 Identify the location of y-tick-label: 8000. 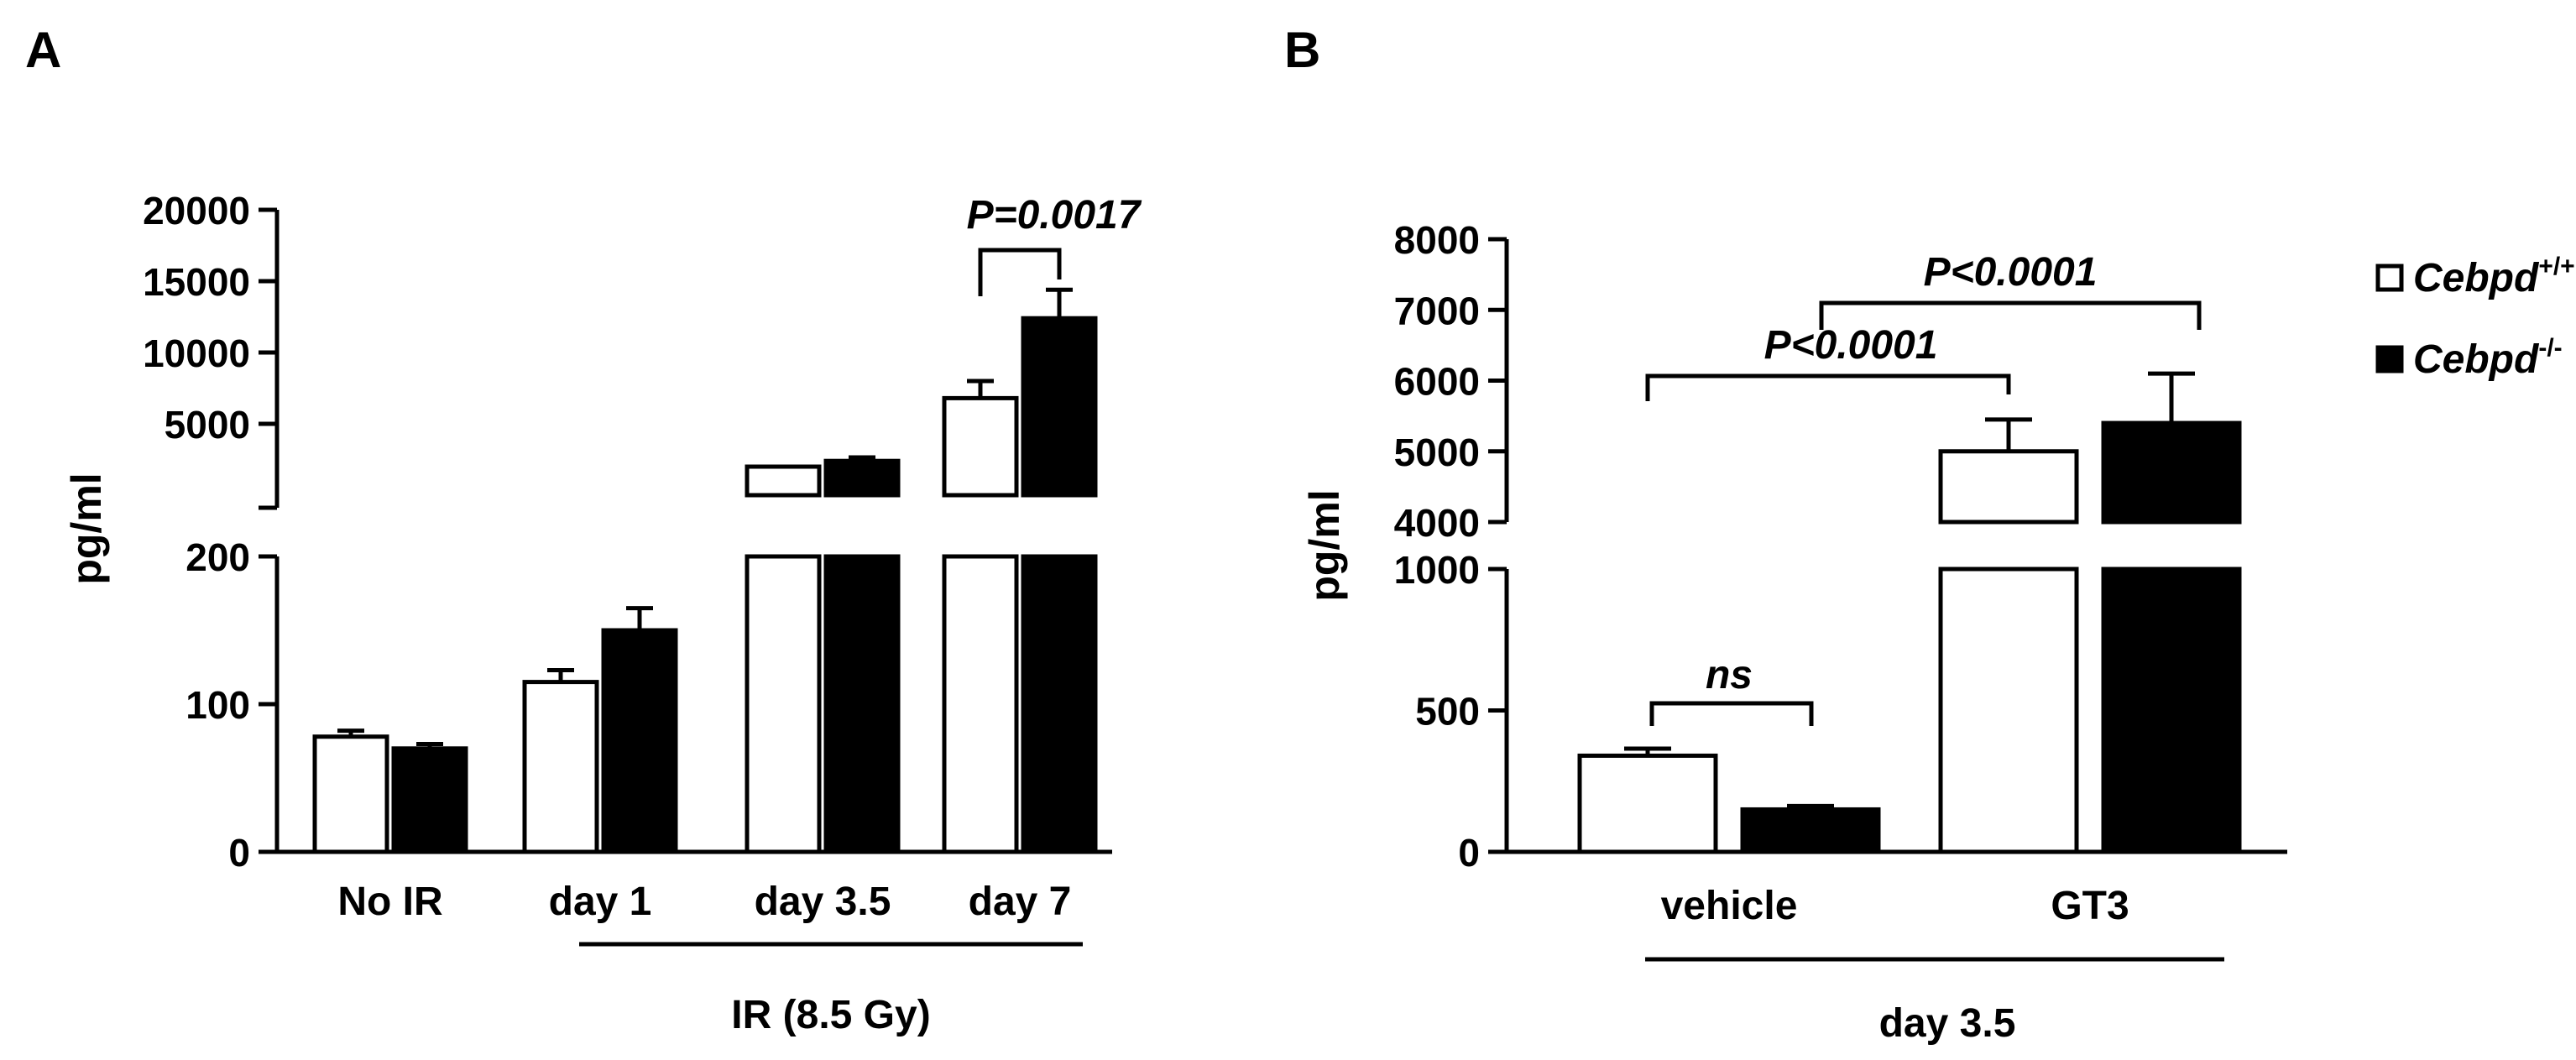
(1437, 240).